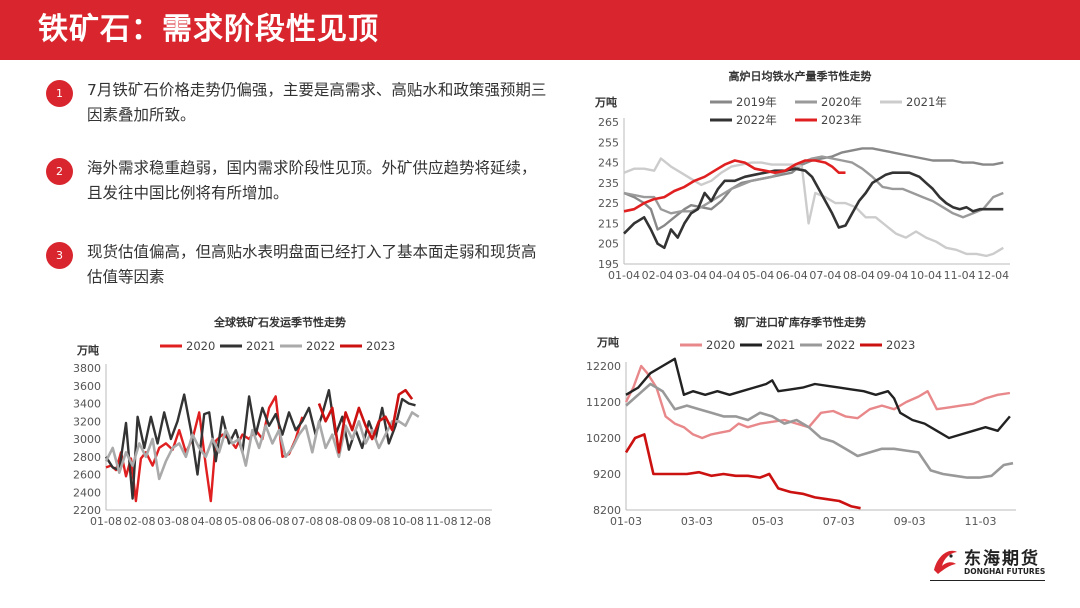  I want to click on y-tick-label: 11200, so click(603, 402).